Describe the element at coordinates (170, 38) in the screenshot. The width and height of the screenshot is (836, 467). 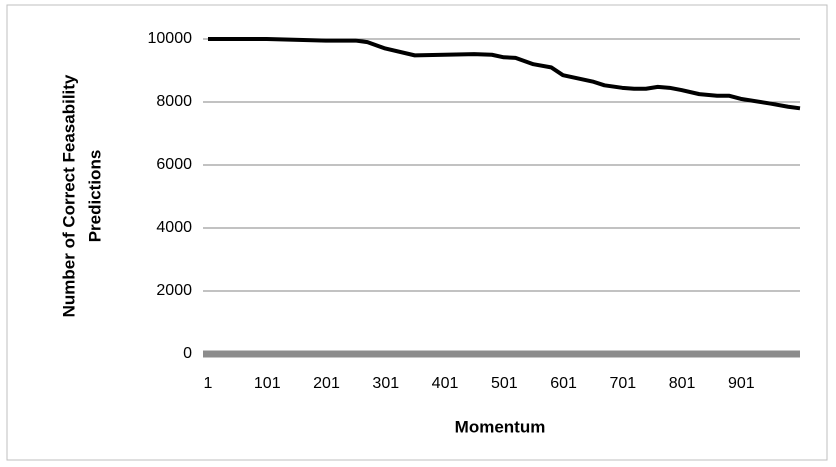
I see `y-tick-label: 10000` at that location.